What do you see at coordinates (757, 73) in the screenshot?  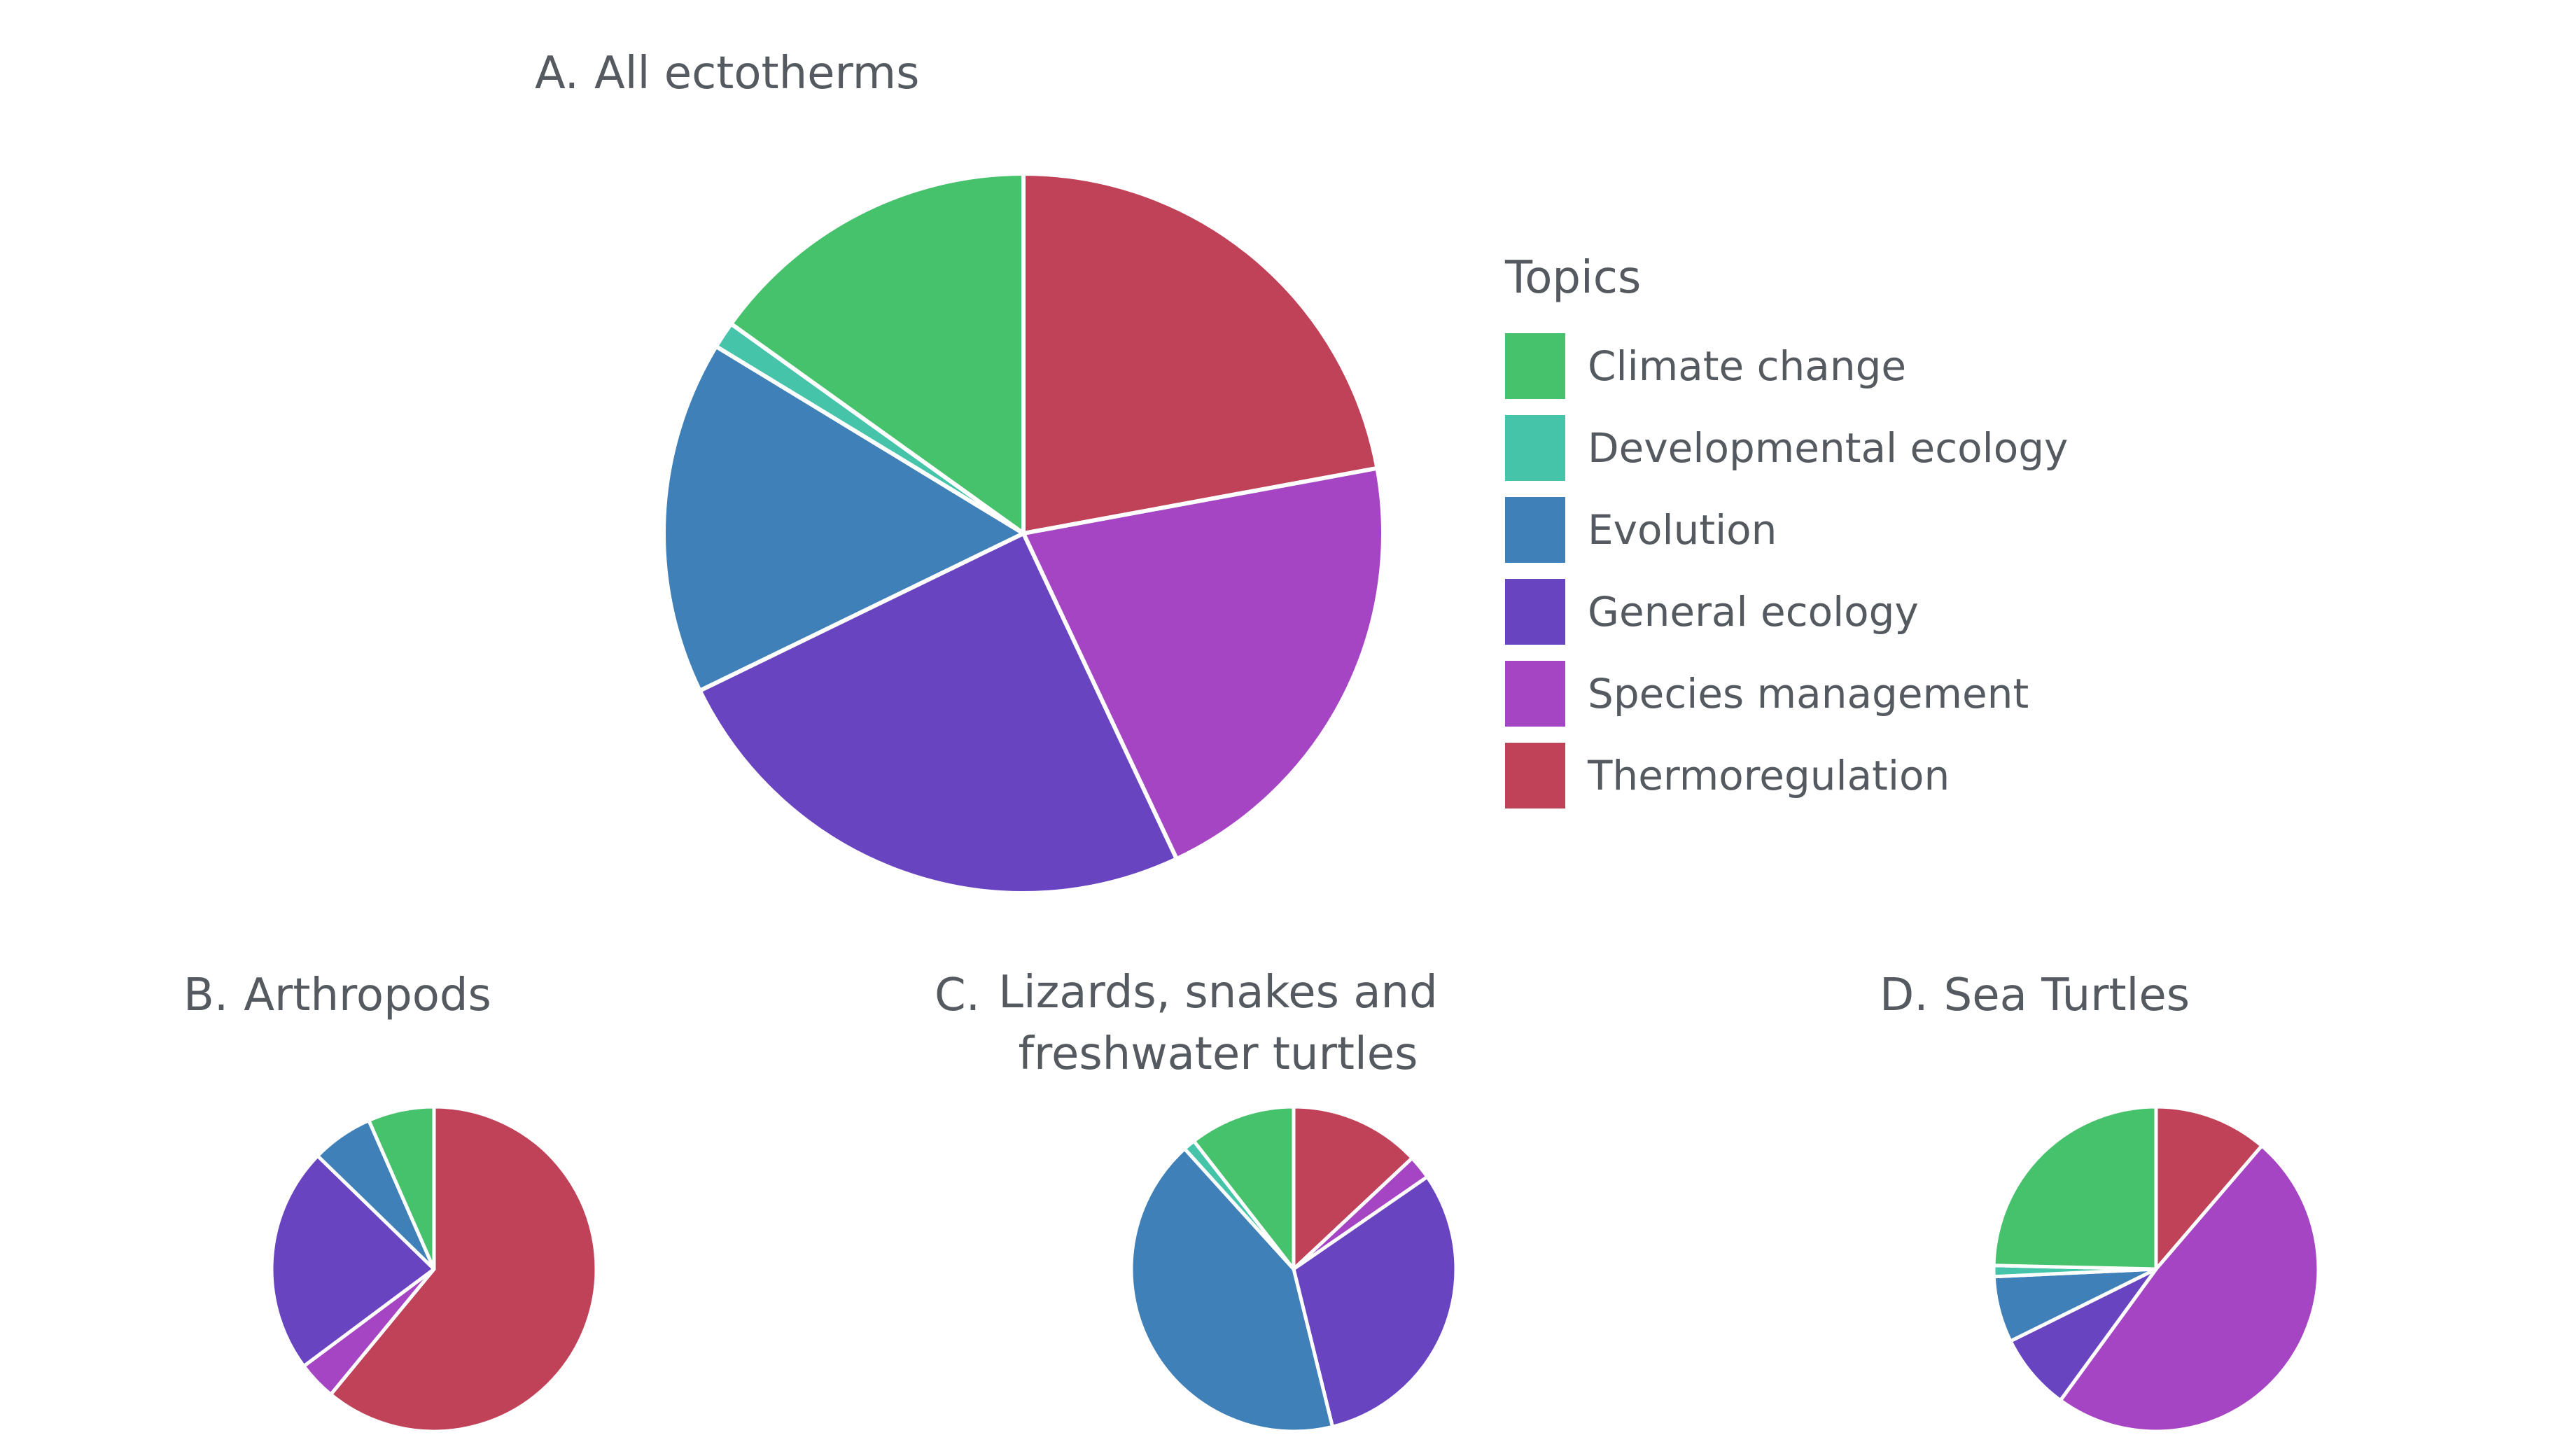 I see `chart-a-title-text: All ectotherms` at bounding box center [757, 73].